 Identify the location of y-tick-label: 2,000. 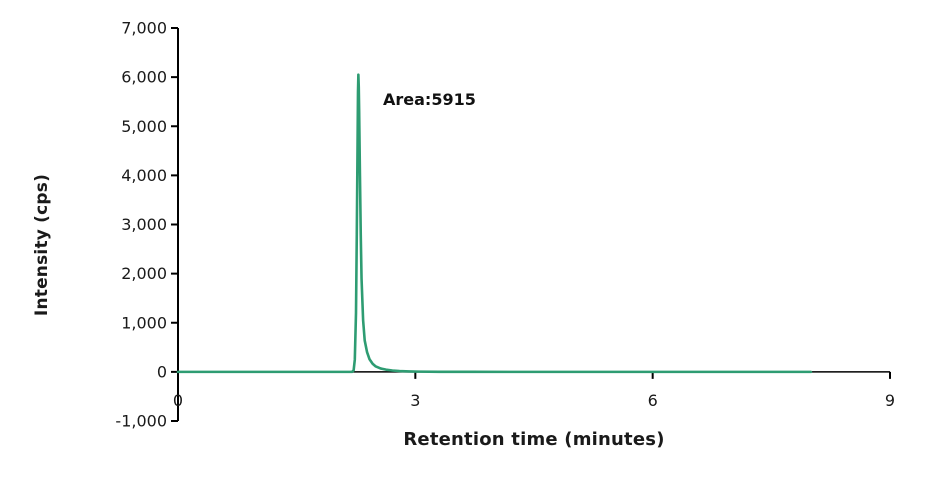
(144, 273).